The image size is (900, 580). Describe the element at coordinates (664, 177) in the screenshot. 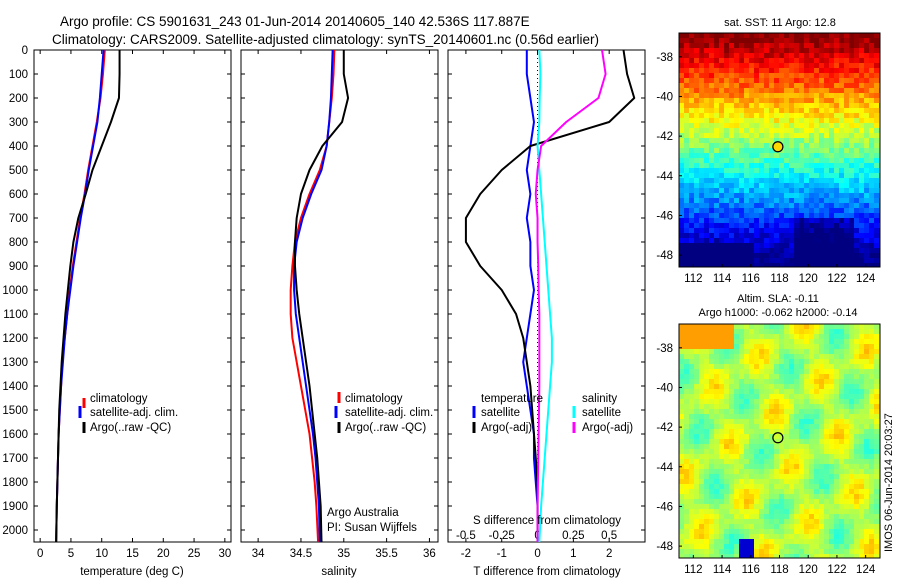

I see `map-y-tick-label: -44` at that location.